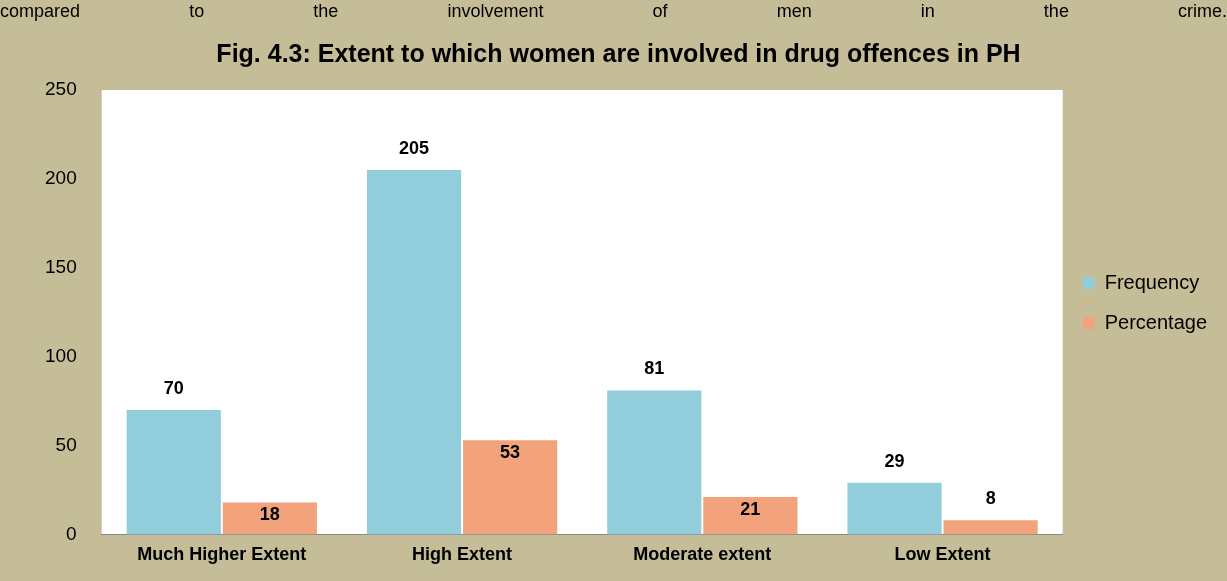  Describe the element at coordinates (61, 89) in the screenshot. I see `y-tick-label: 250` at that location.